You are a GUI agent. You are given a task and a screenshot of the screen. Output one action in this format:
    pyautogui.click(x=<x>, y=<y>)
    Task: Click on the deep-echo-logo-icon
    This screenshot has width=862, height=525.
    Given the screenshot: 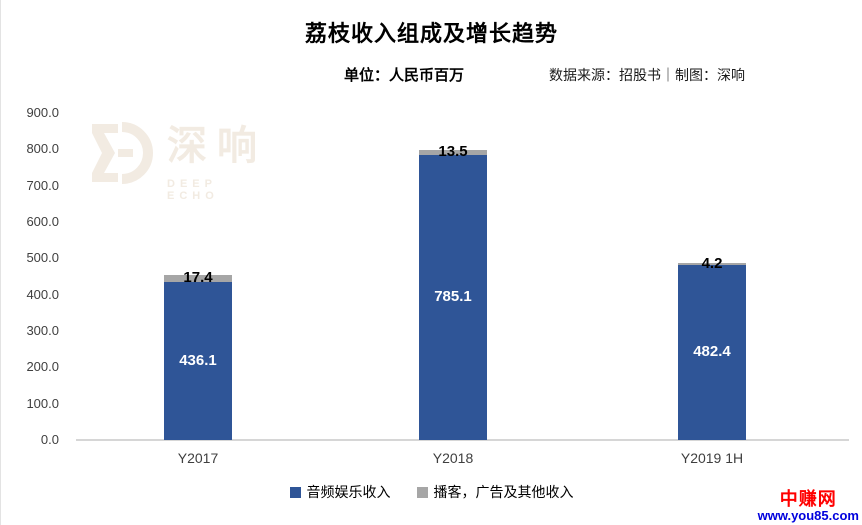 What is the action you would take?
    pyautogui.click(x=122, y=153)
    